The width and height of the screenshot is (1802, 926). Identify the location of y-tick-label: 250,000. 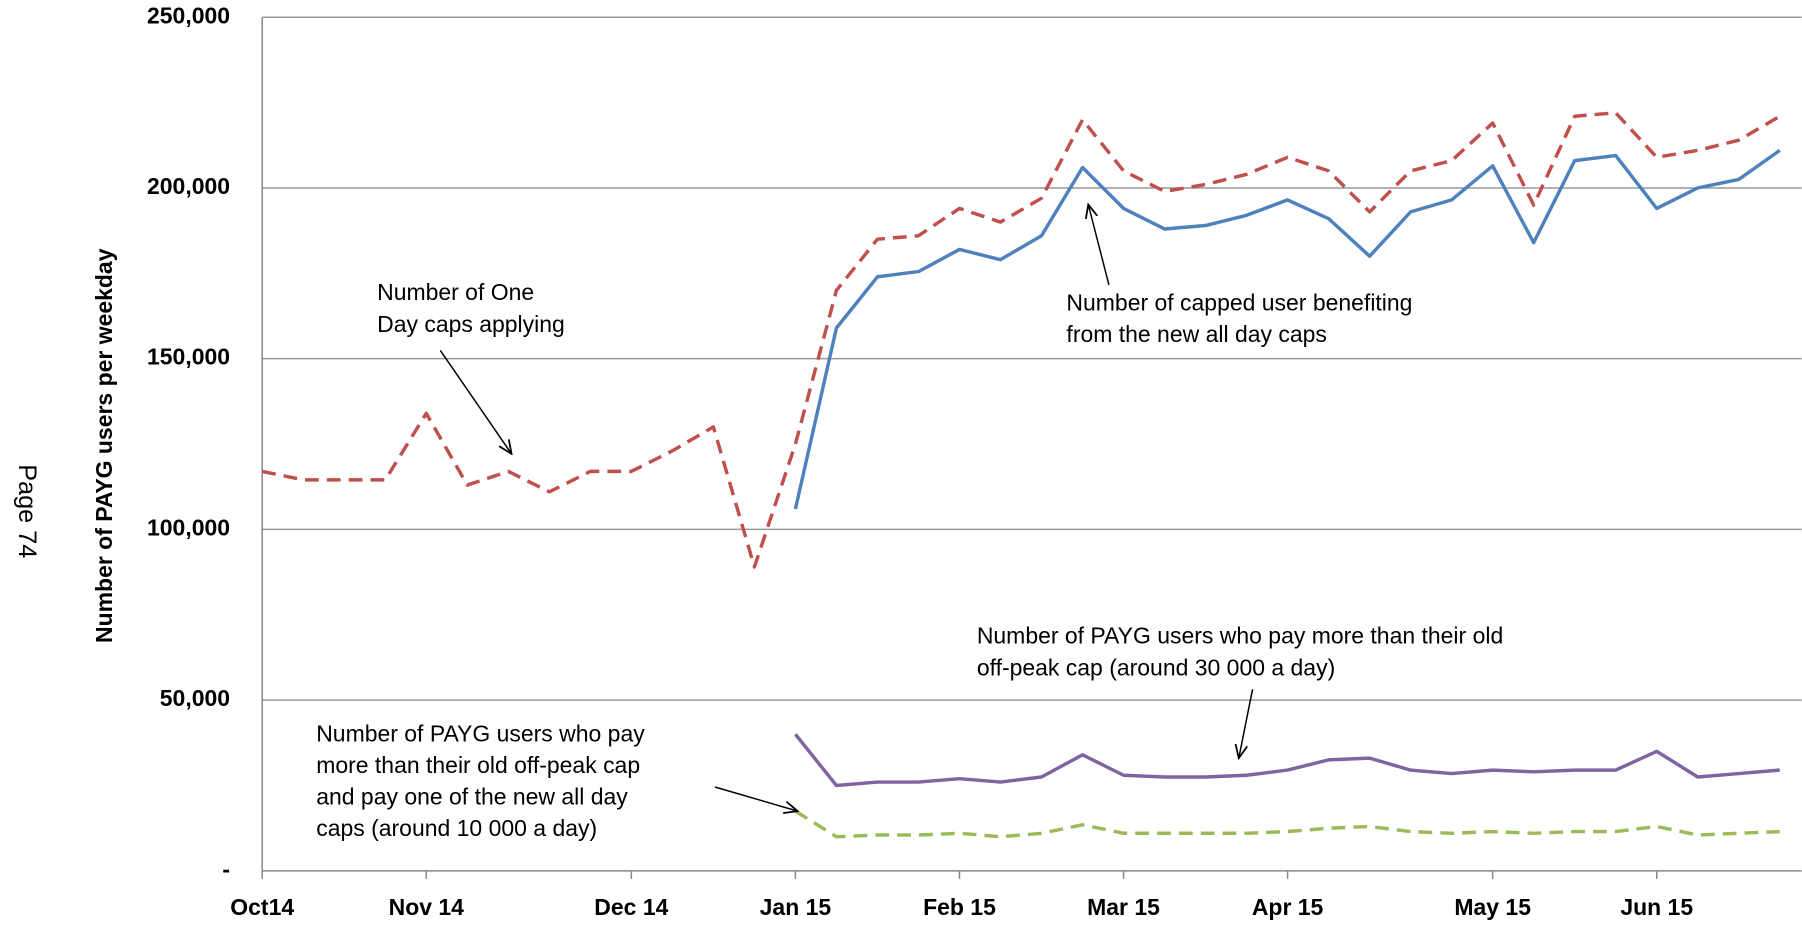
(188, 15).